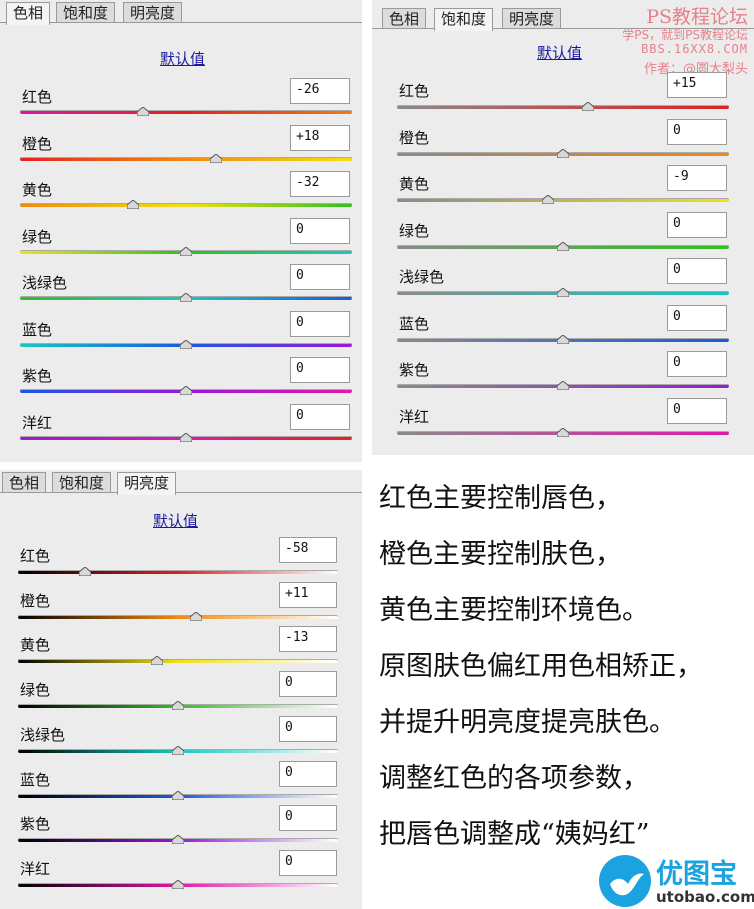  I want to click on text-line: 原图肤色偏红用色相矫正，, so click(541, 666).